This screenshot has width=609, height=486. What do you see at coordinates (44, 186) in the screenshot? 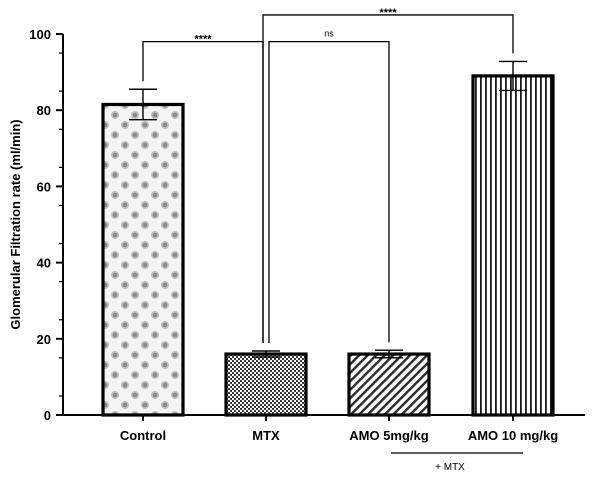
I see `y-tick-label-60: 60` at bounding box center [44, 186].